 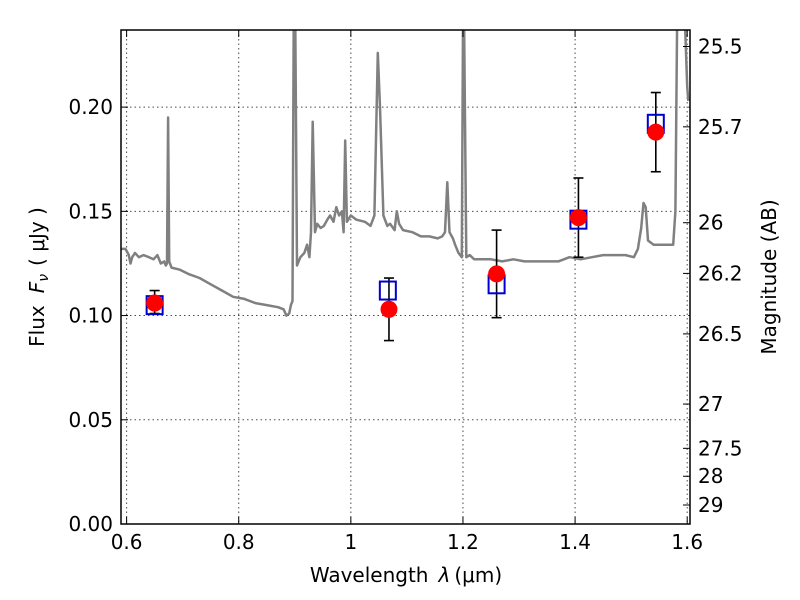 What do you see at coordinates (90, 420) in the screenshot?
I see `y-tick-label: 0.05` at bounding box center [90, 420].